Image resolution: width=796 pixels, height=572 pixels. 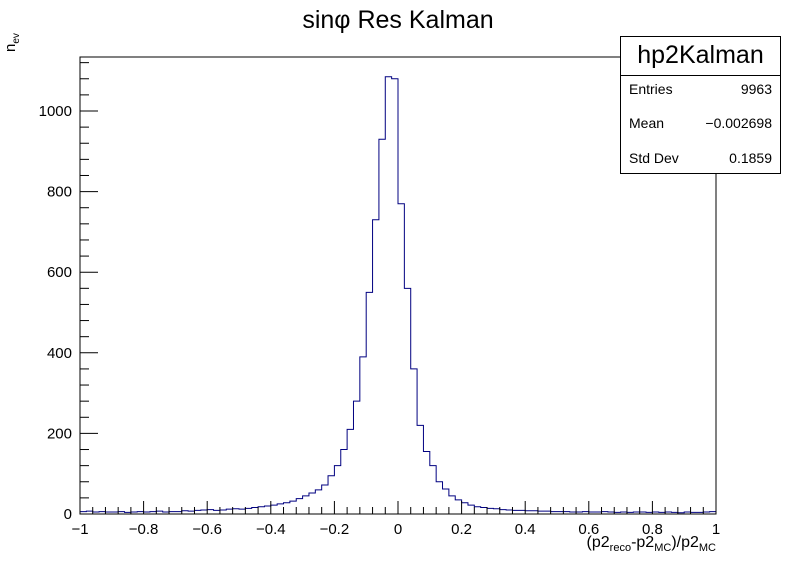 I want to click on stats-entries-label: Entries, so click(x=651, y=89).